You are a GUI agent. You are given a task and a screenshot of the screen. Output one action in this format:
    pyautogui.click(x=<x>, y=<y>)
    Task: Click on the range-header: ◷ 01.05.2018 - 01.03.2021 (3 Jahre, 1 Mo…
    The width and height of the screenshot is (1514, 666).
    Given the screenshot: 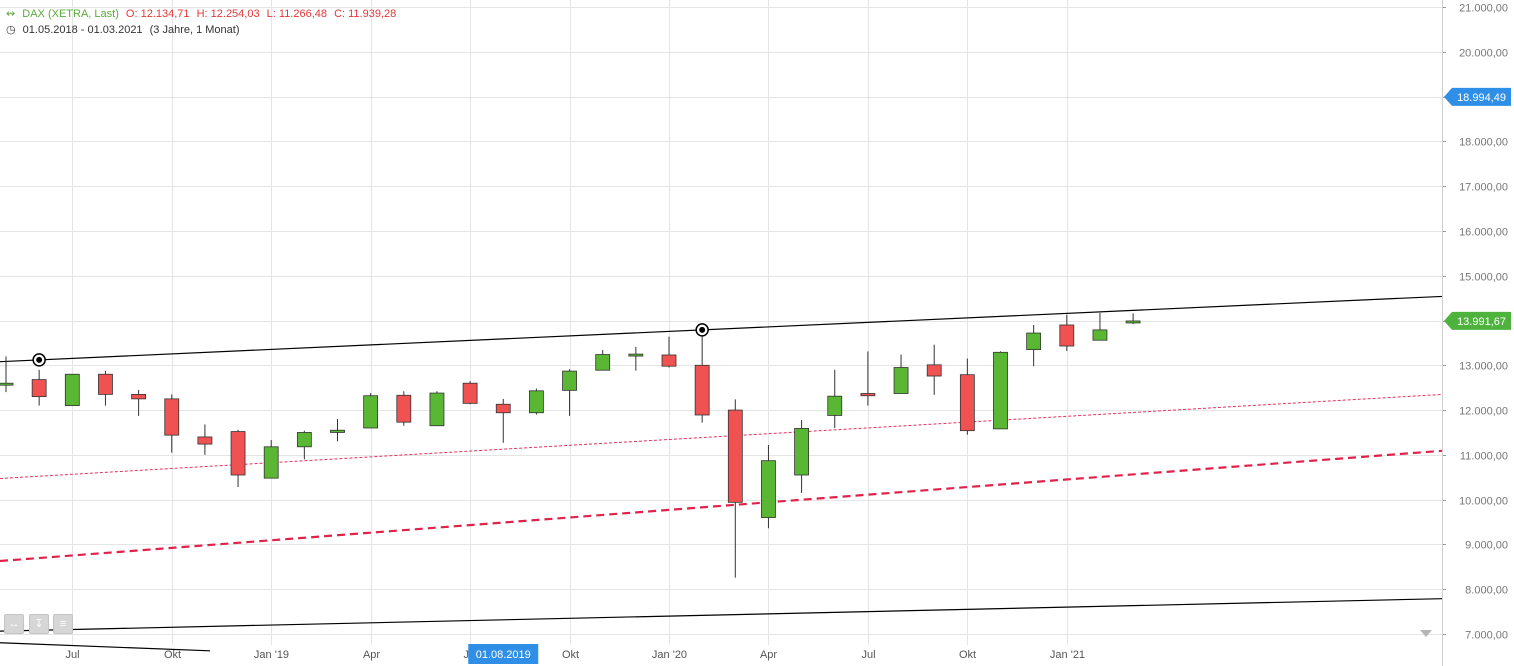 What is the action you would take?
    pyautogui.click(x=125, y=29)
    